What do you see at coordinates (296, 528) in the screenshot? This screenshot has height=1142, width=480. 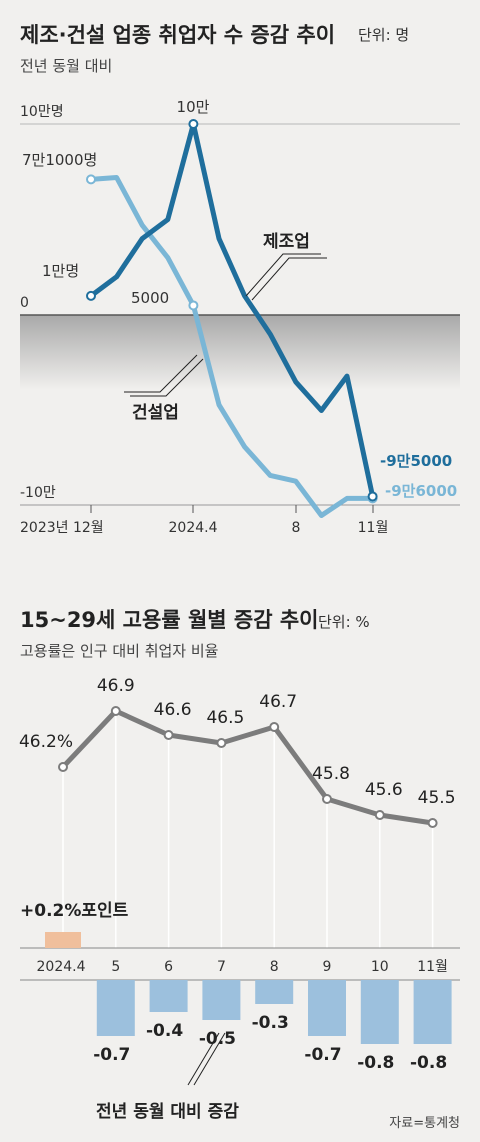 I see `x-tick-label: 8` at bounding box center [296, 528].